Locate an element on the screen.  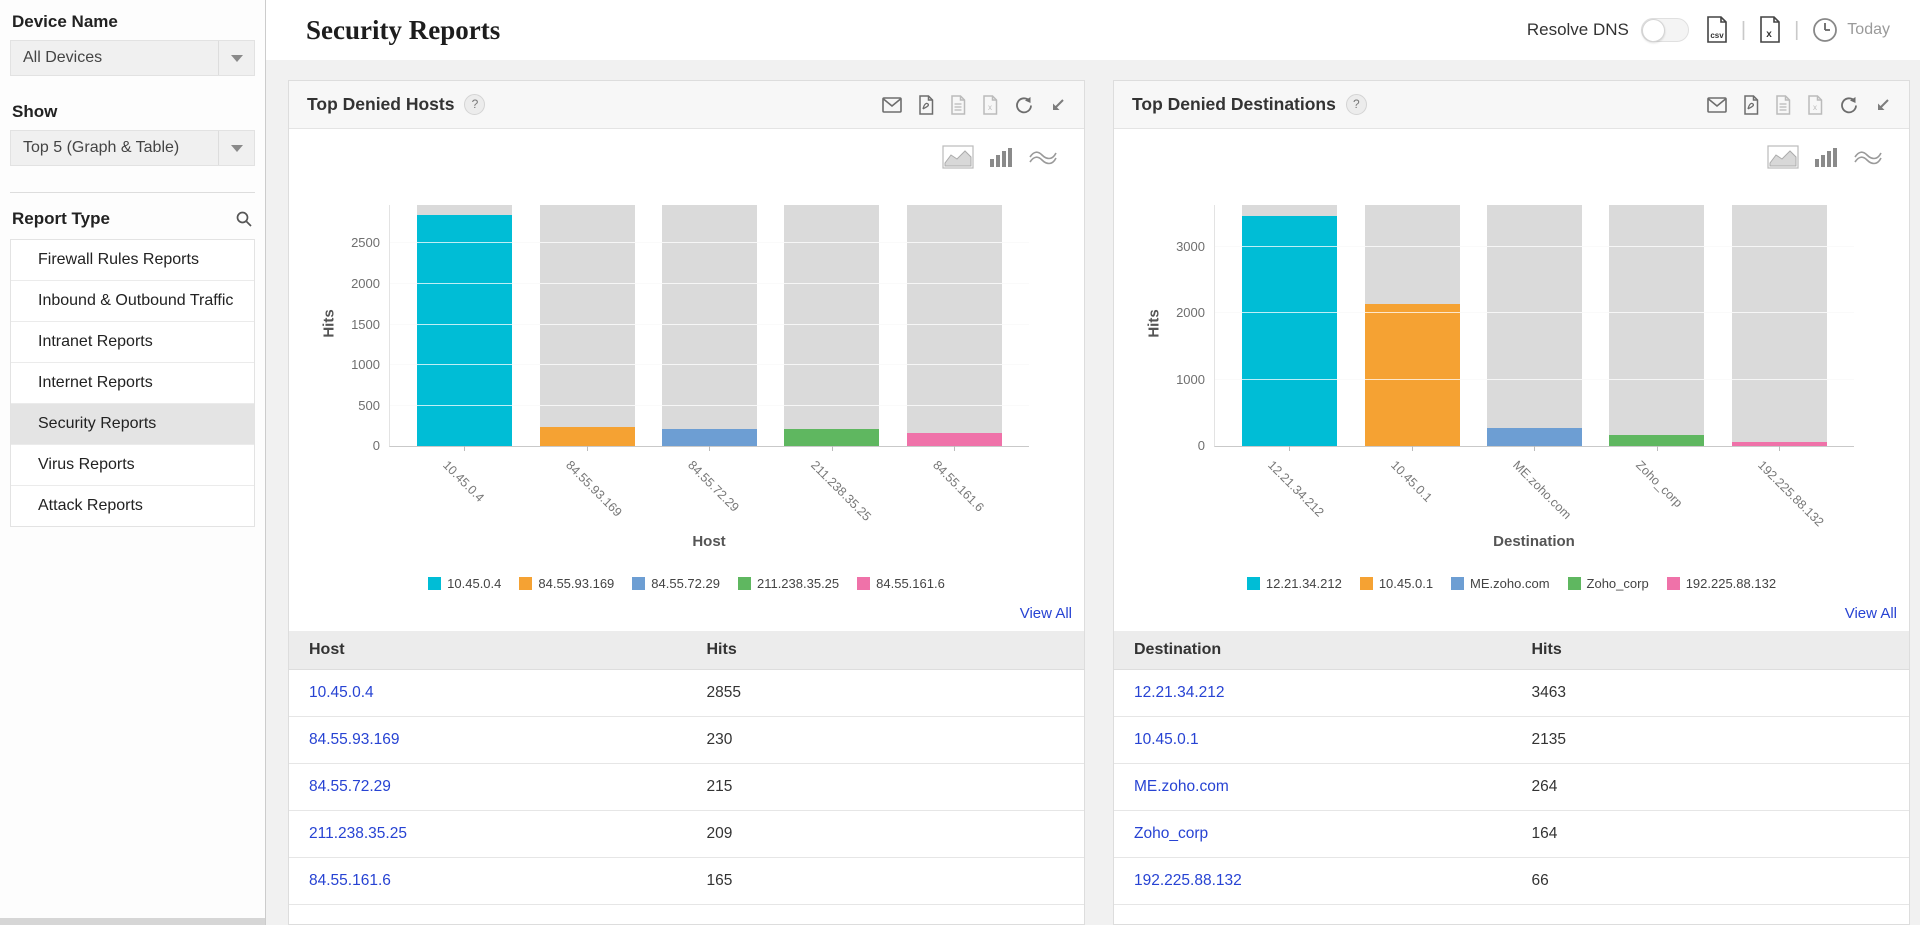
gridline is located at coordinates (1534, 379).